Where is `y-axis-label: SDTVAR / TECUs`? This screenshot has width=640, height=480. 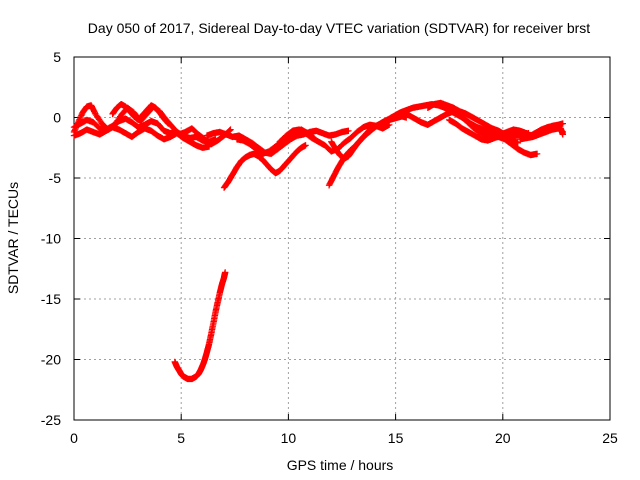
y-axis-label: SDTVAR / TECUs is located at coordinates (13, 238).